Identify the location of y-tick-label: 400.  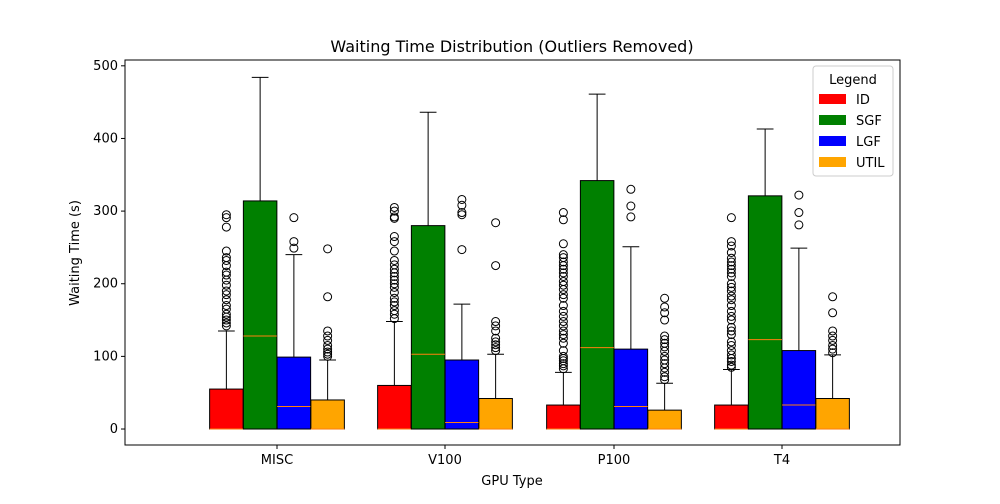
(105, 138).